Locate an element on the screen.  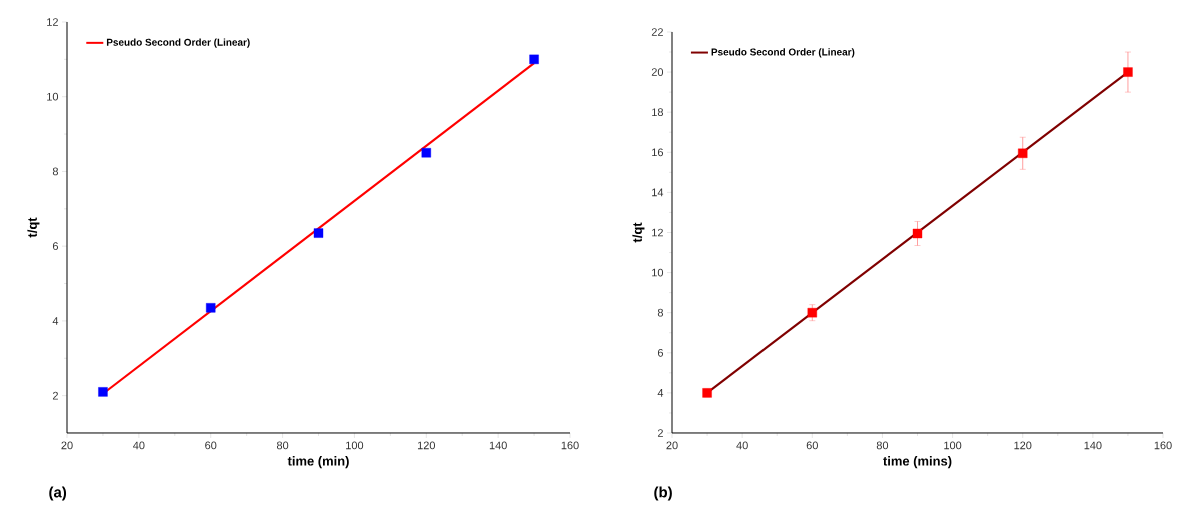
y-tick-label: 14 is located at coordinates (658, 192).